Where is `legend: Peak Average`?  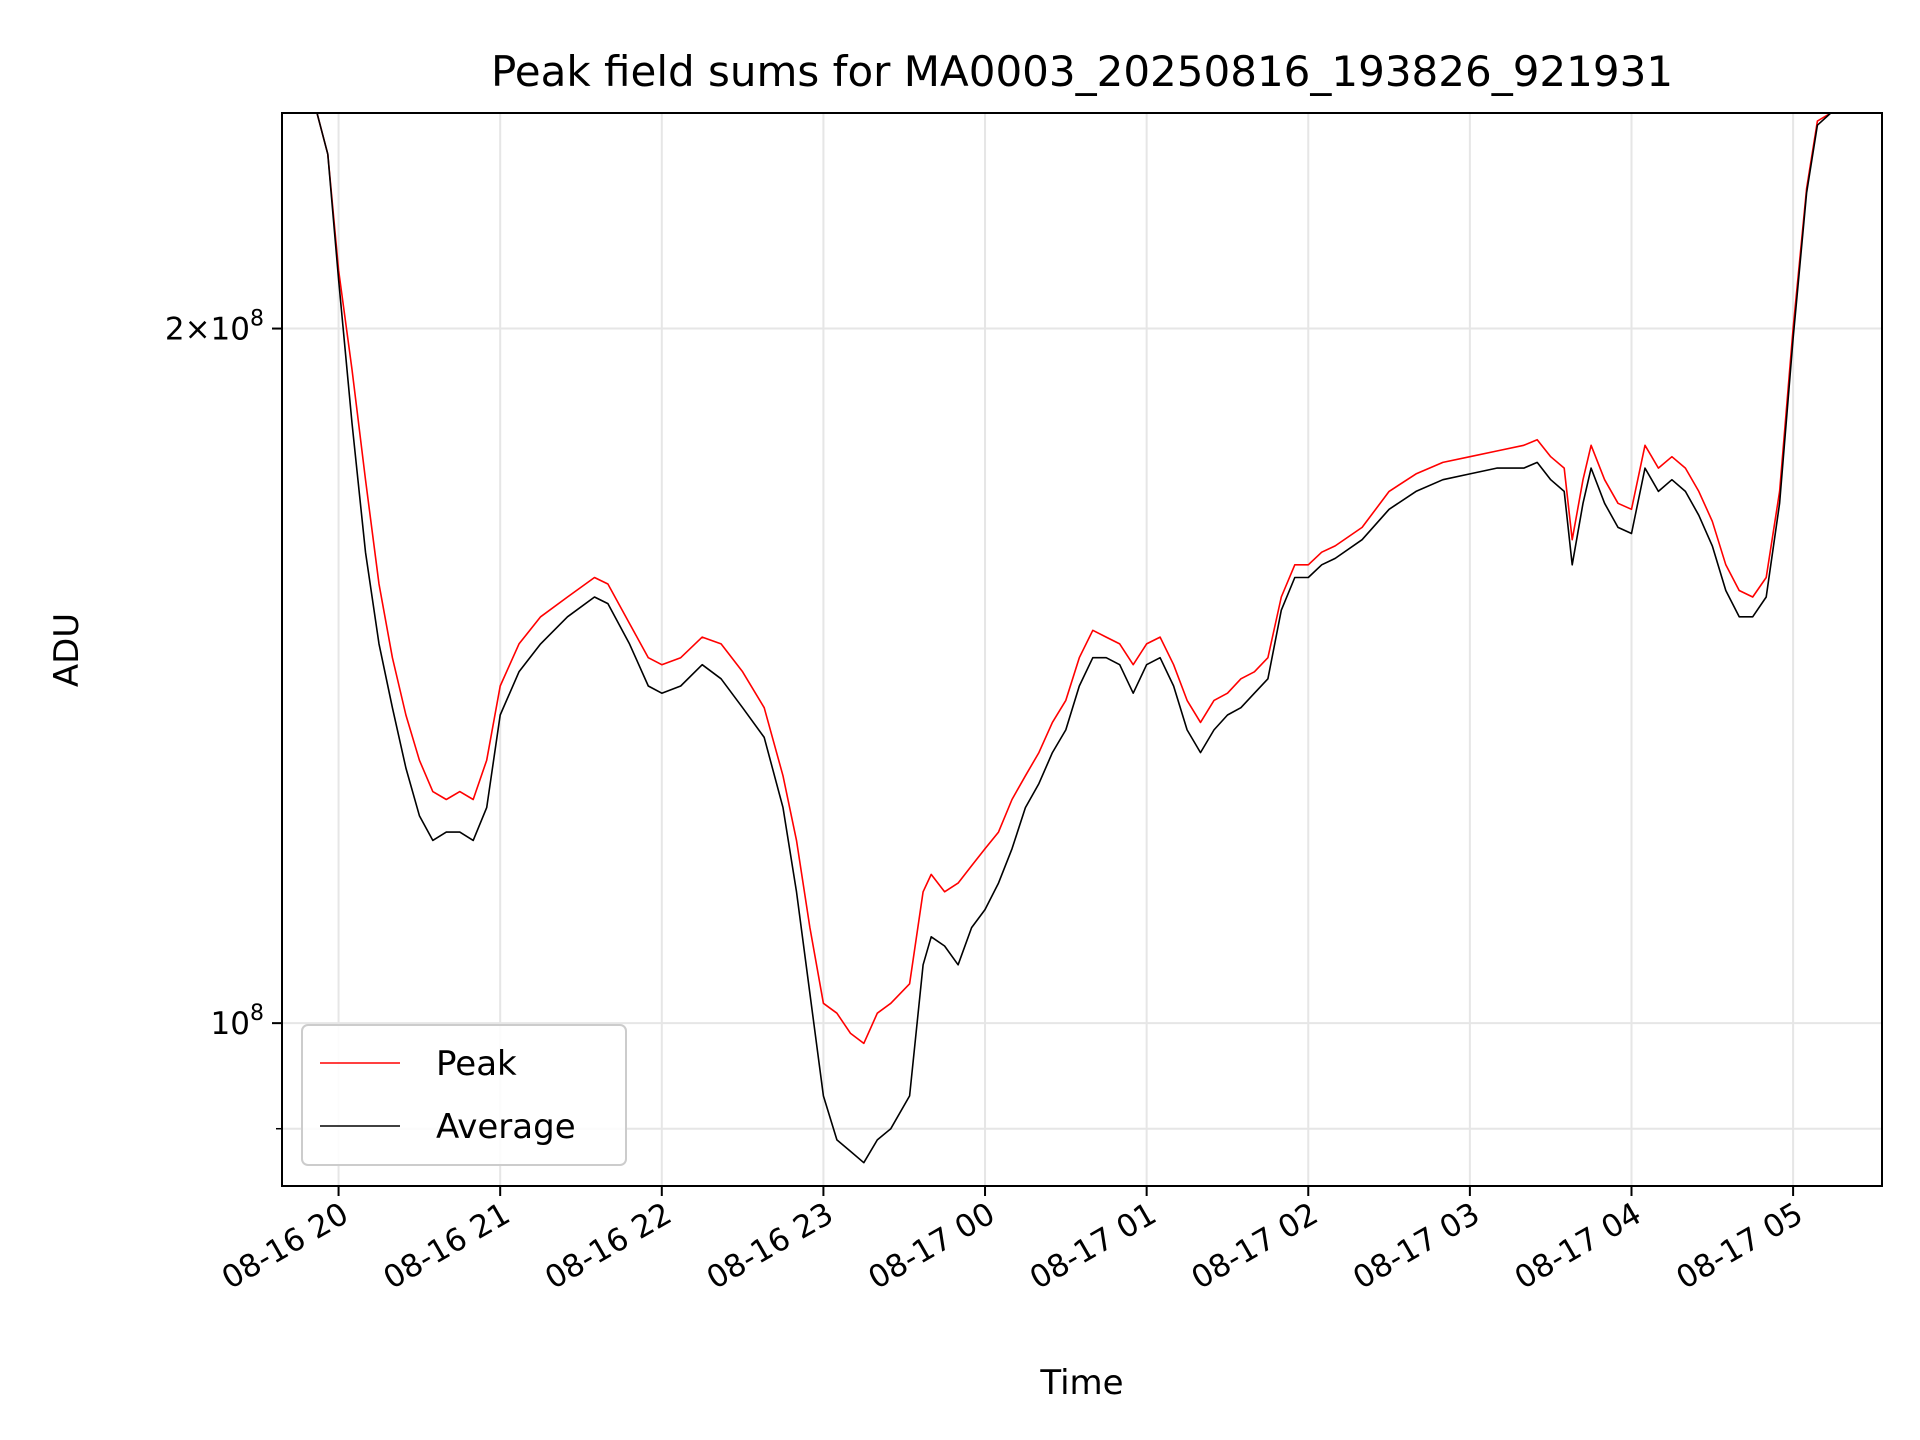
legend: Peak Average is located at coordinates (464, 1095).